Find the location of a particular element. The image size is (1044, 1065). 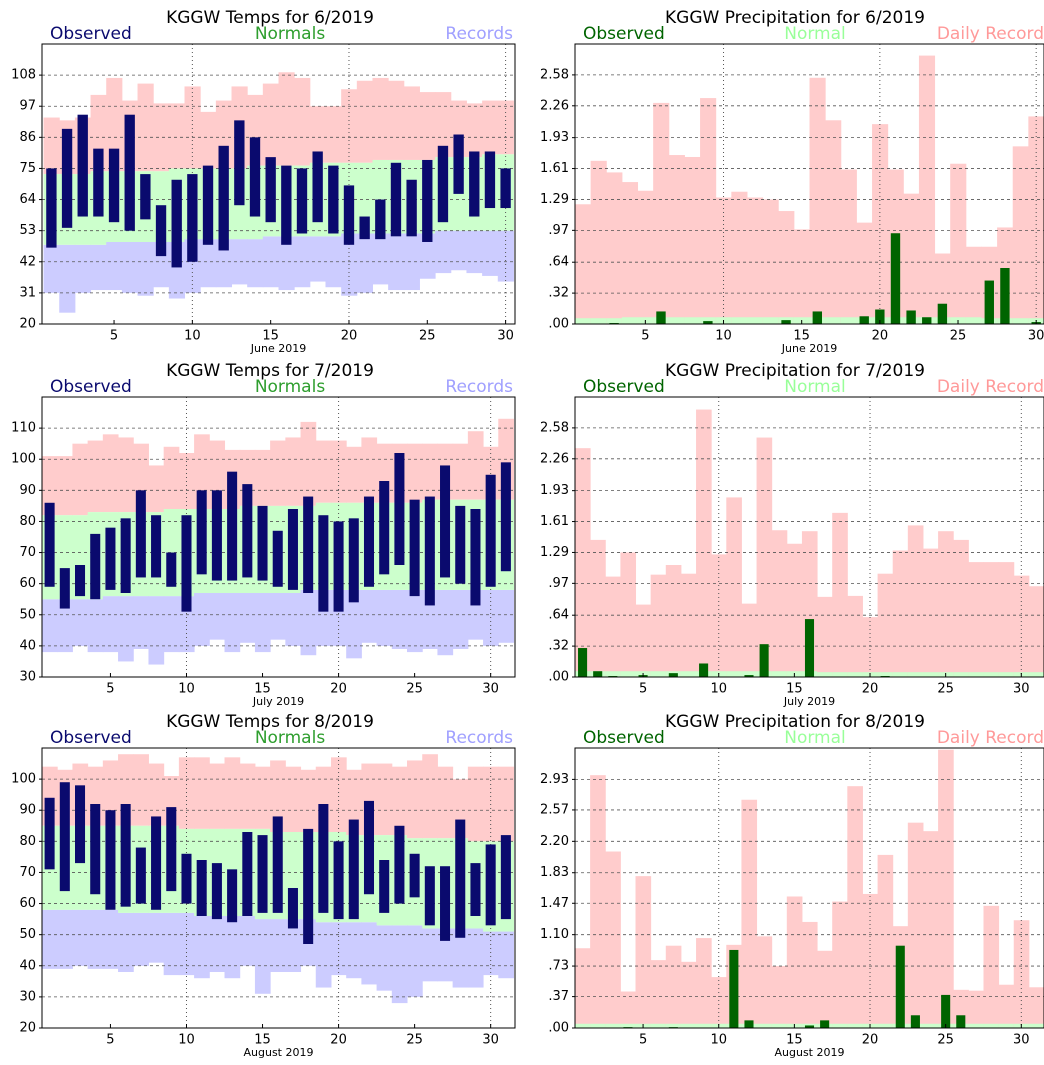

y-tick-label: .32 is located at coordinates (558, 293).